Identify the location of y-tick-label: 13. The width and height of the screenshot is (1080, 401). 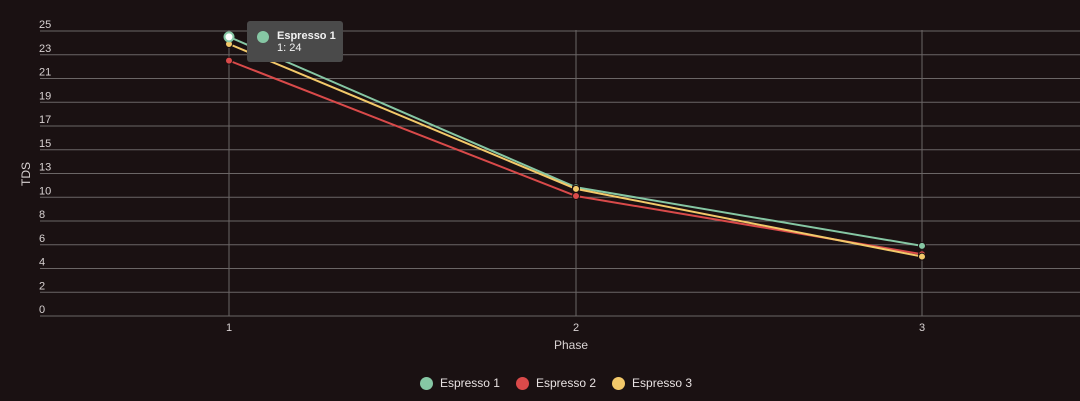
(45, 168).